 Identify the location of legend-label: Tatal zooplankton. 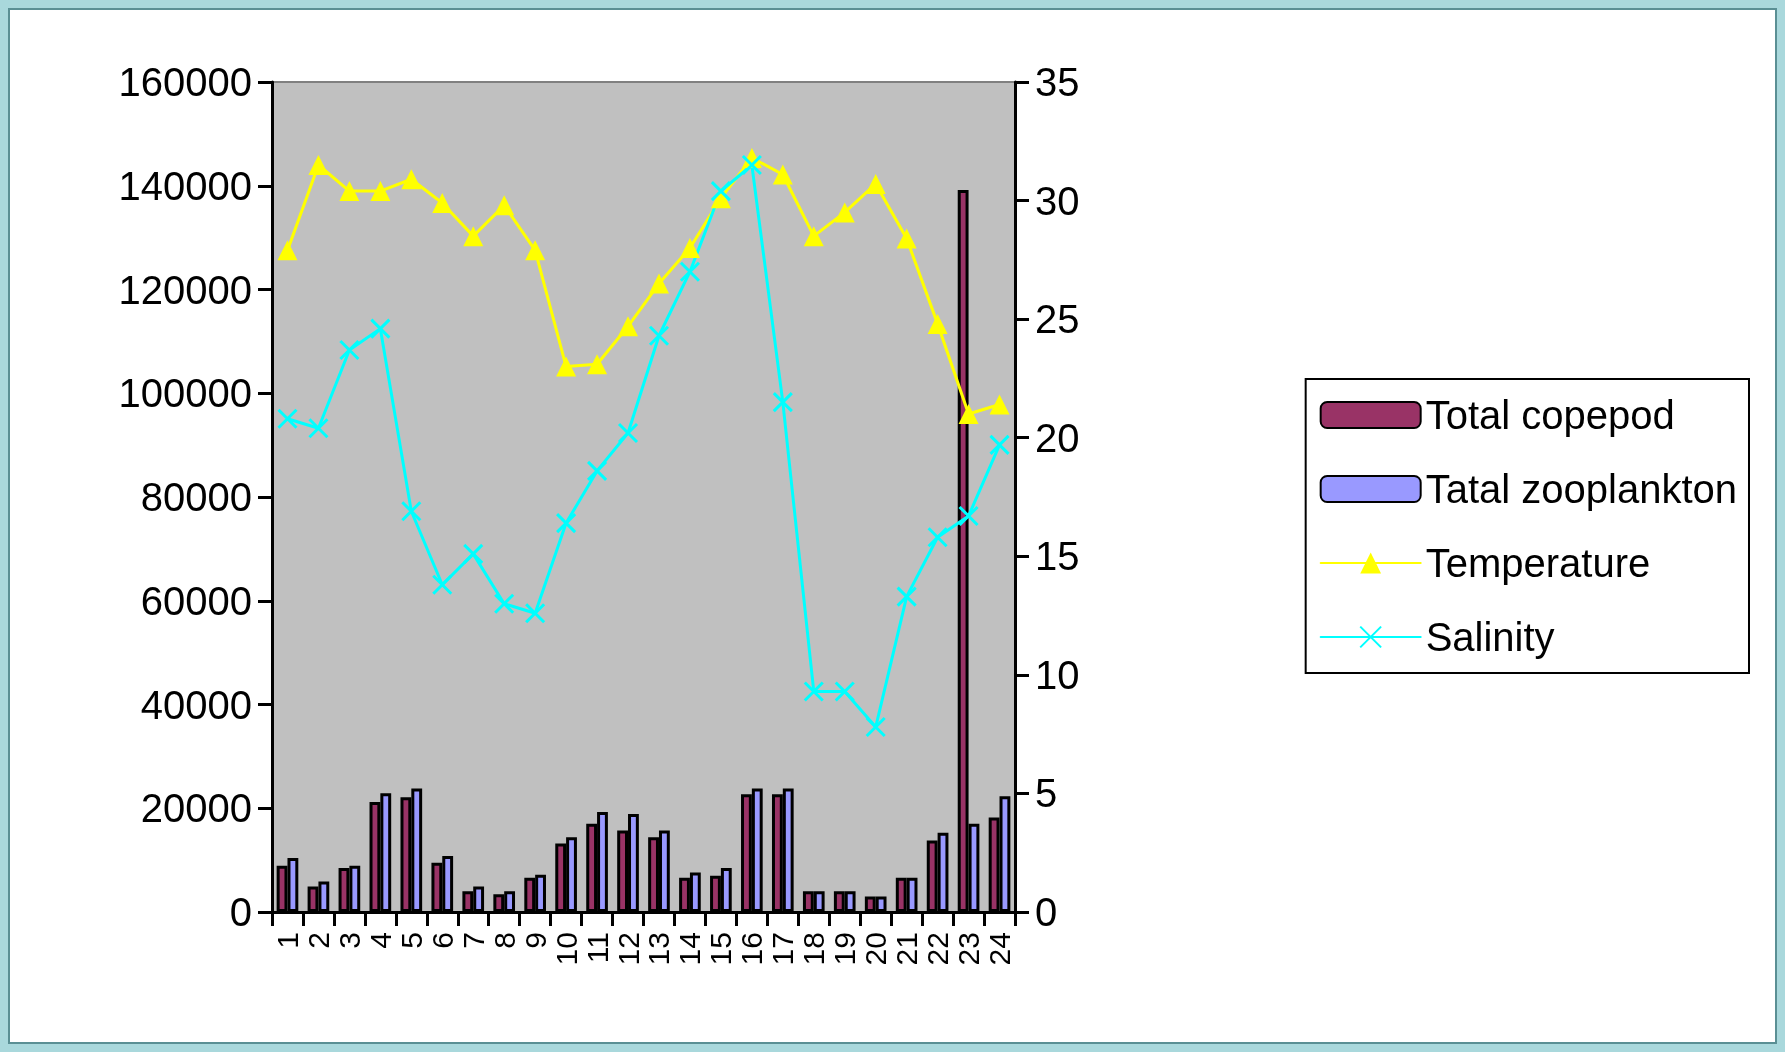
(1581, 489).